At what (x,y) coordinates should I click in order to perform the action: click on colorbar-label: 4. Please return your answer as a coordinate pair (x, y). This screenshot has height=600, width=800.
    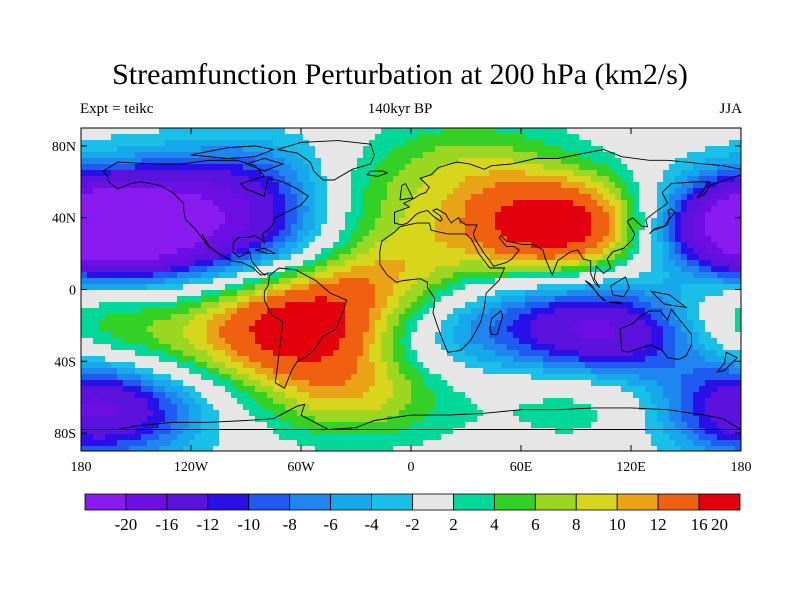
    Looking at the image, I should click on (494, 524).